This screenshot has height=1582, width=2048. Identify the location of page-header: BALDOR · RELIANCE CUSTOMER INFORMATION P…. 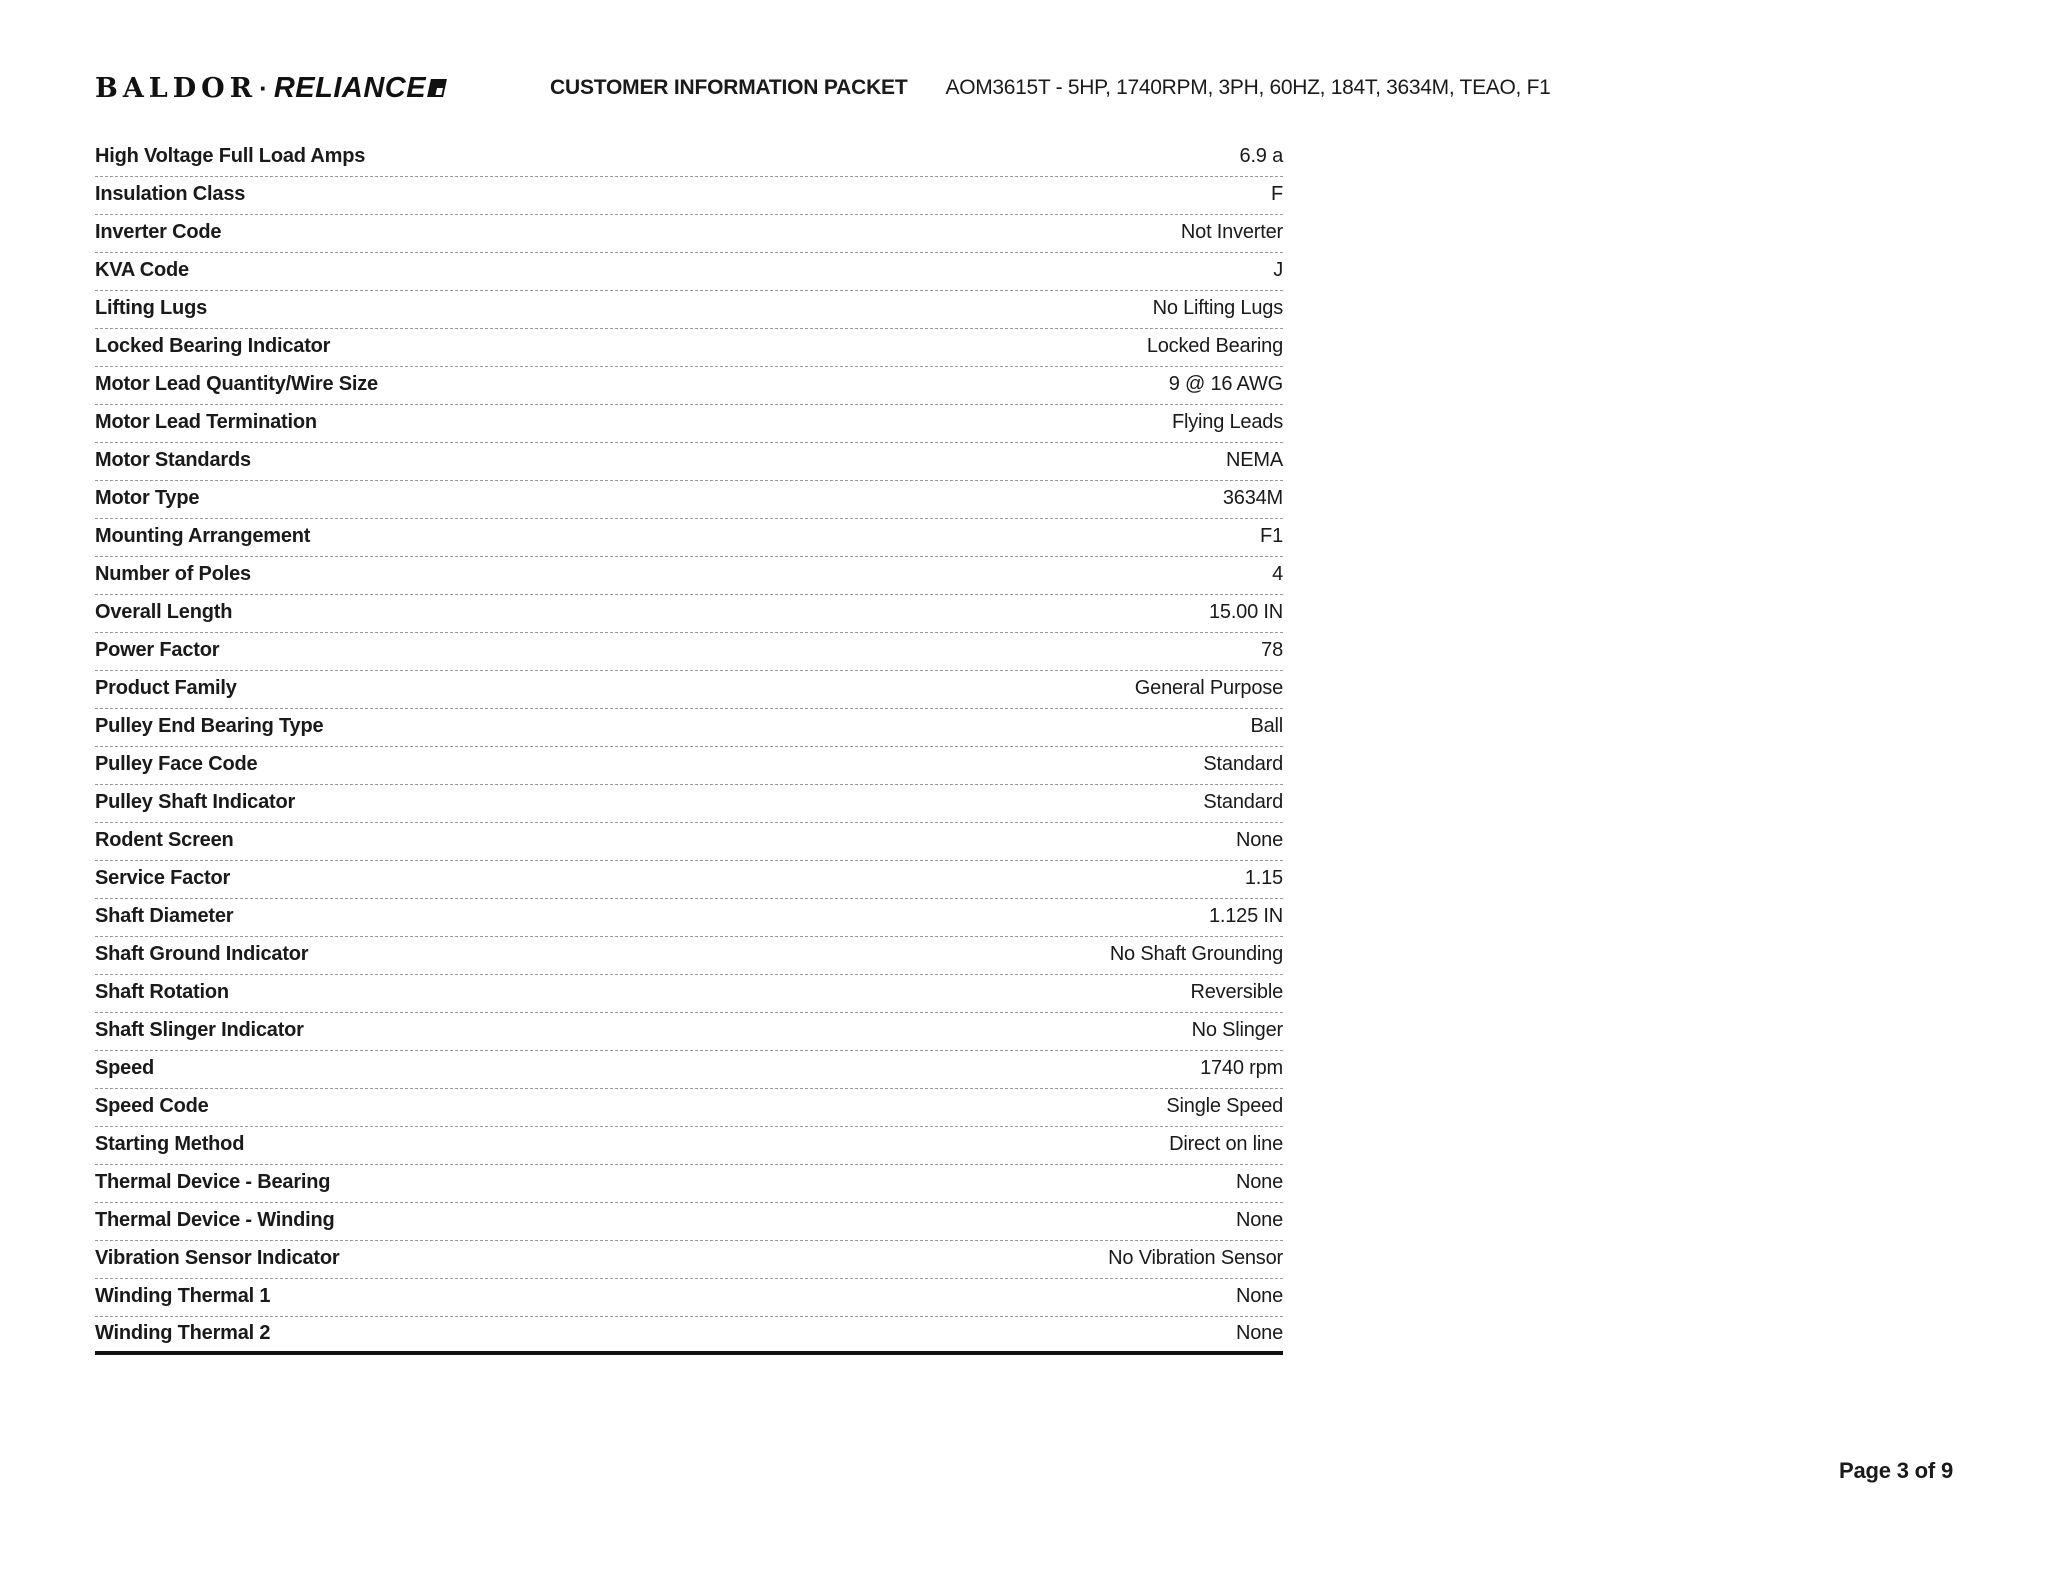
(1025, 88).